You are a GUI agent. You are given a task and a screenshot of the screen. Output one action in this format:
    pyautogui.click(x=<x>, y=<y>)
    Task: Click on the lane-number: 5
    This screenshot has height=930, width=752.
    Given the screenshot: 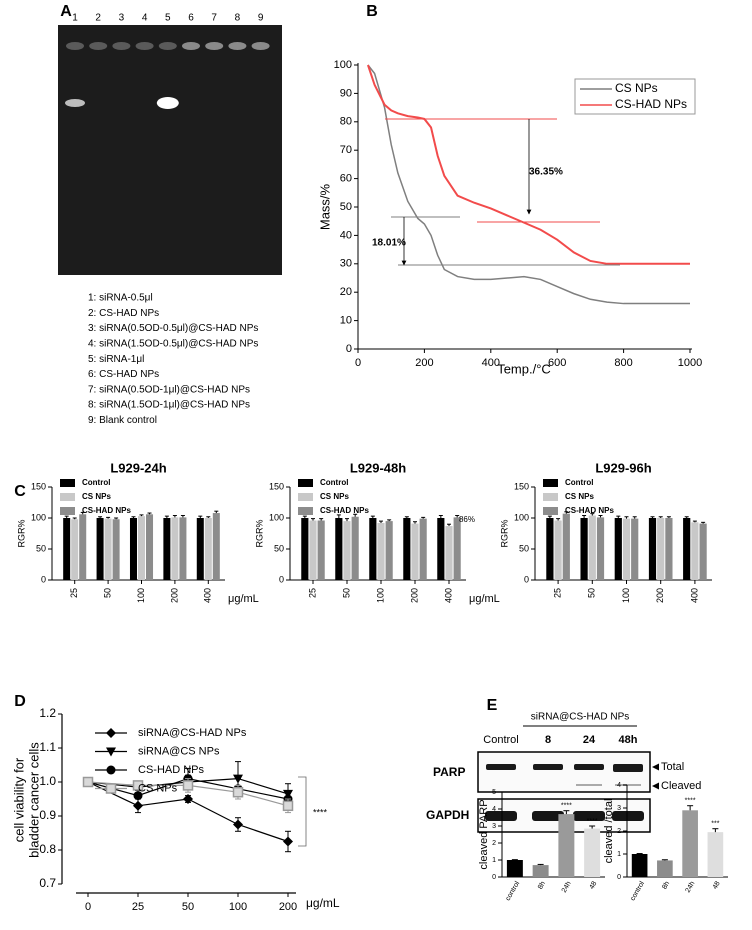 What is the action you would take?
    pyautogui.click(x=168, y=18)
    